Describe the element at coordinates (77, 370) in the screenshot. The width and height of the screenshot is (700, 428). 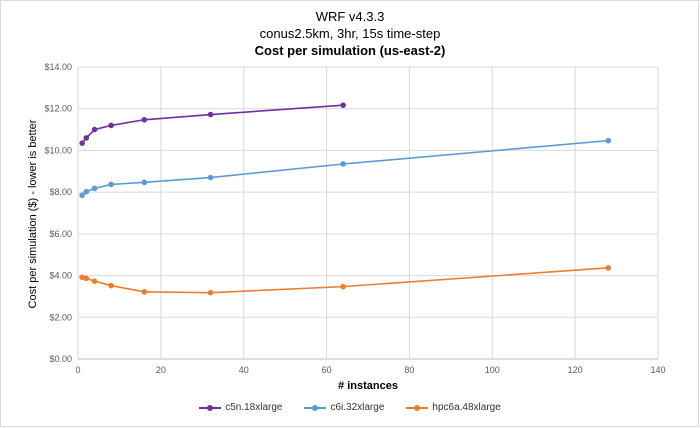
I see `x-tick-label: 0` at that location.